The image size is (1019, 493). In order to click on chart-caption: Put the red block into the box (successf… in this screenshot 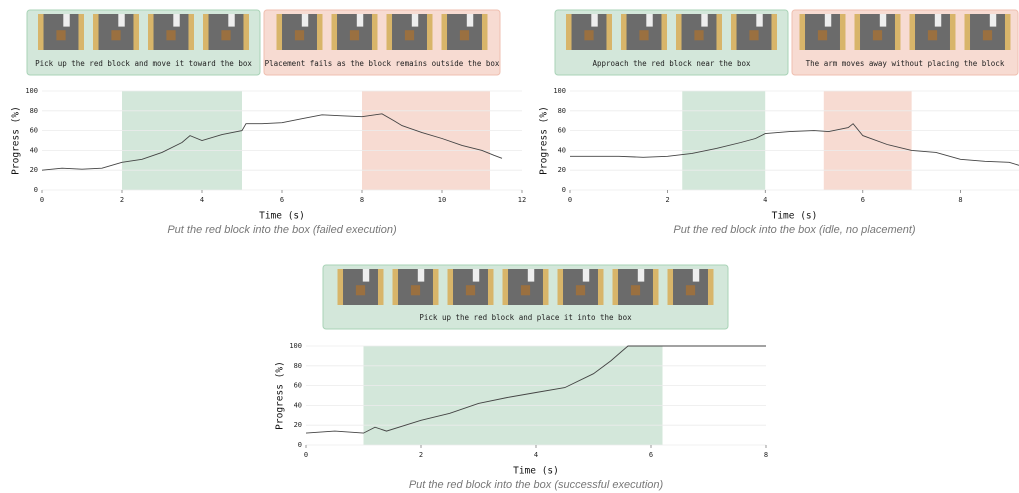, I will do `click(536, 485)`.